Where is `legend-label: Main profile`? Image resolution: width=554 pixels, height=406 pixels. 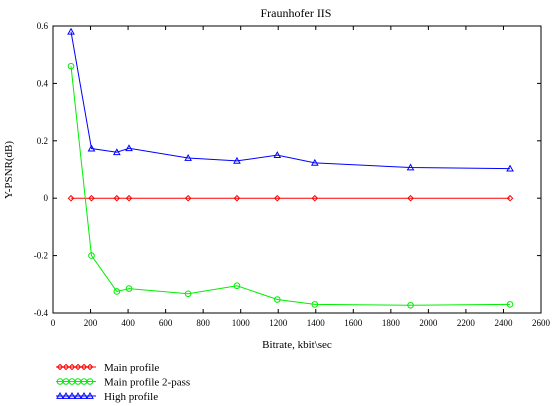 legend-label: Main profile is located at coordinates (131, 368).